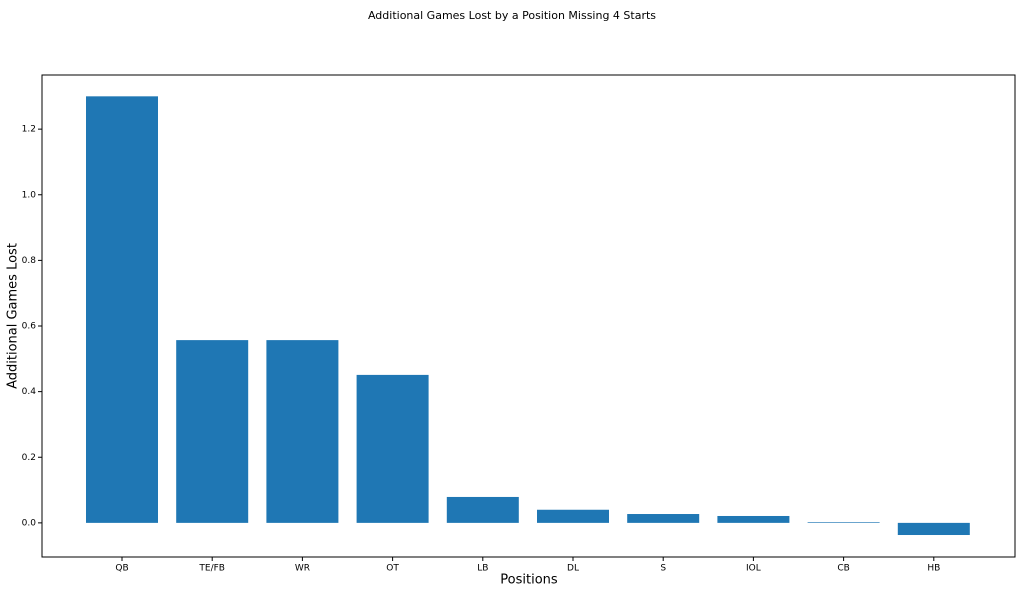  Describe the element at coordinates (121, 569) in the screenshot. I see `x-tick-label: QB` at that location.